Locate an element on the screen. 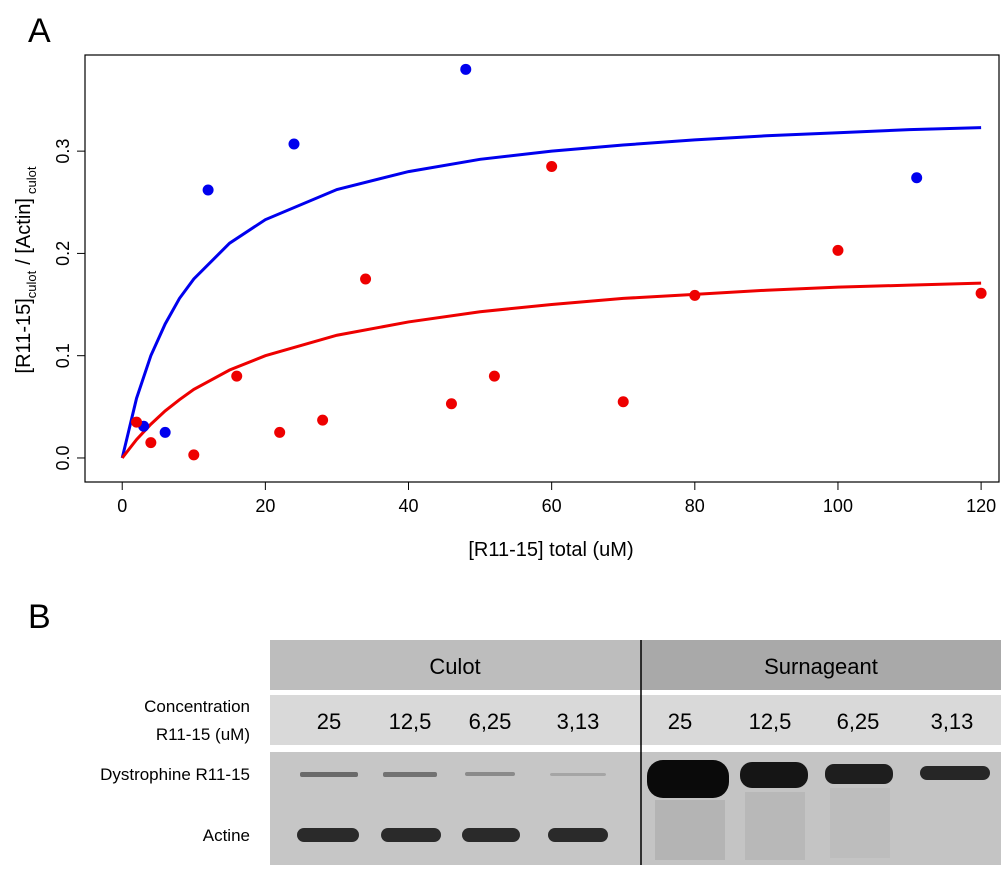 Image resolution: width=1001 pixels, height=870 pixels. x-tick-label: 80 is located at coordinates (695, 506).